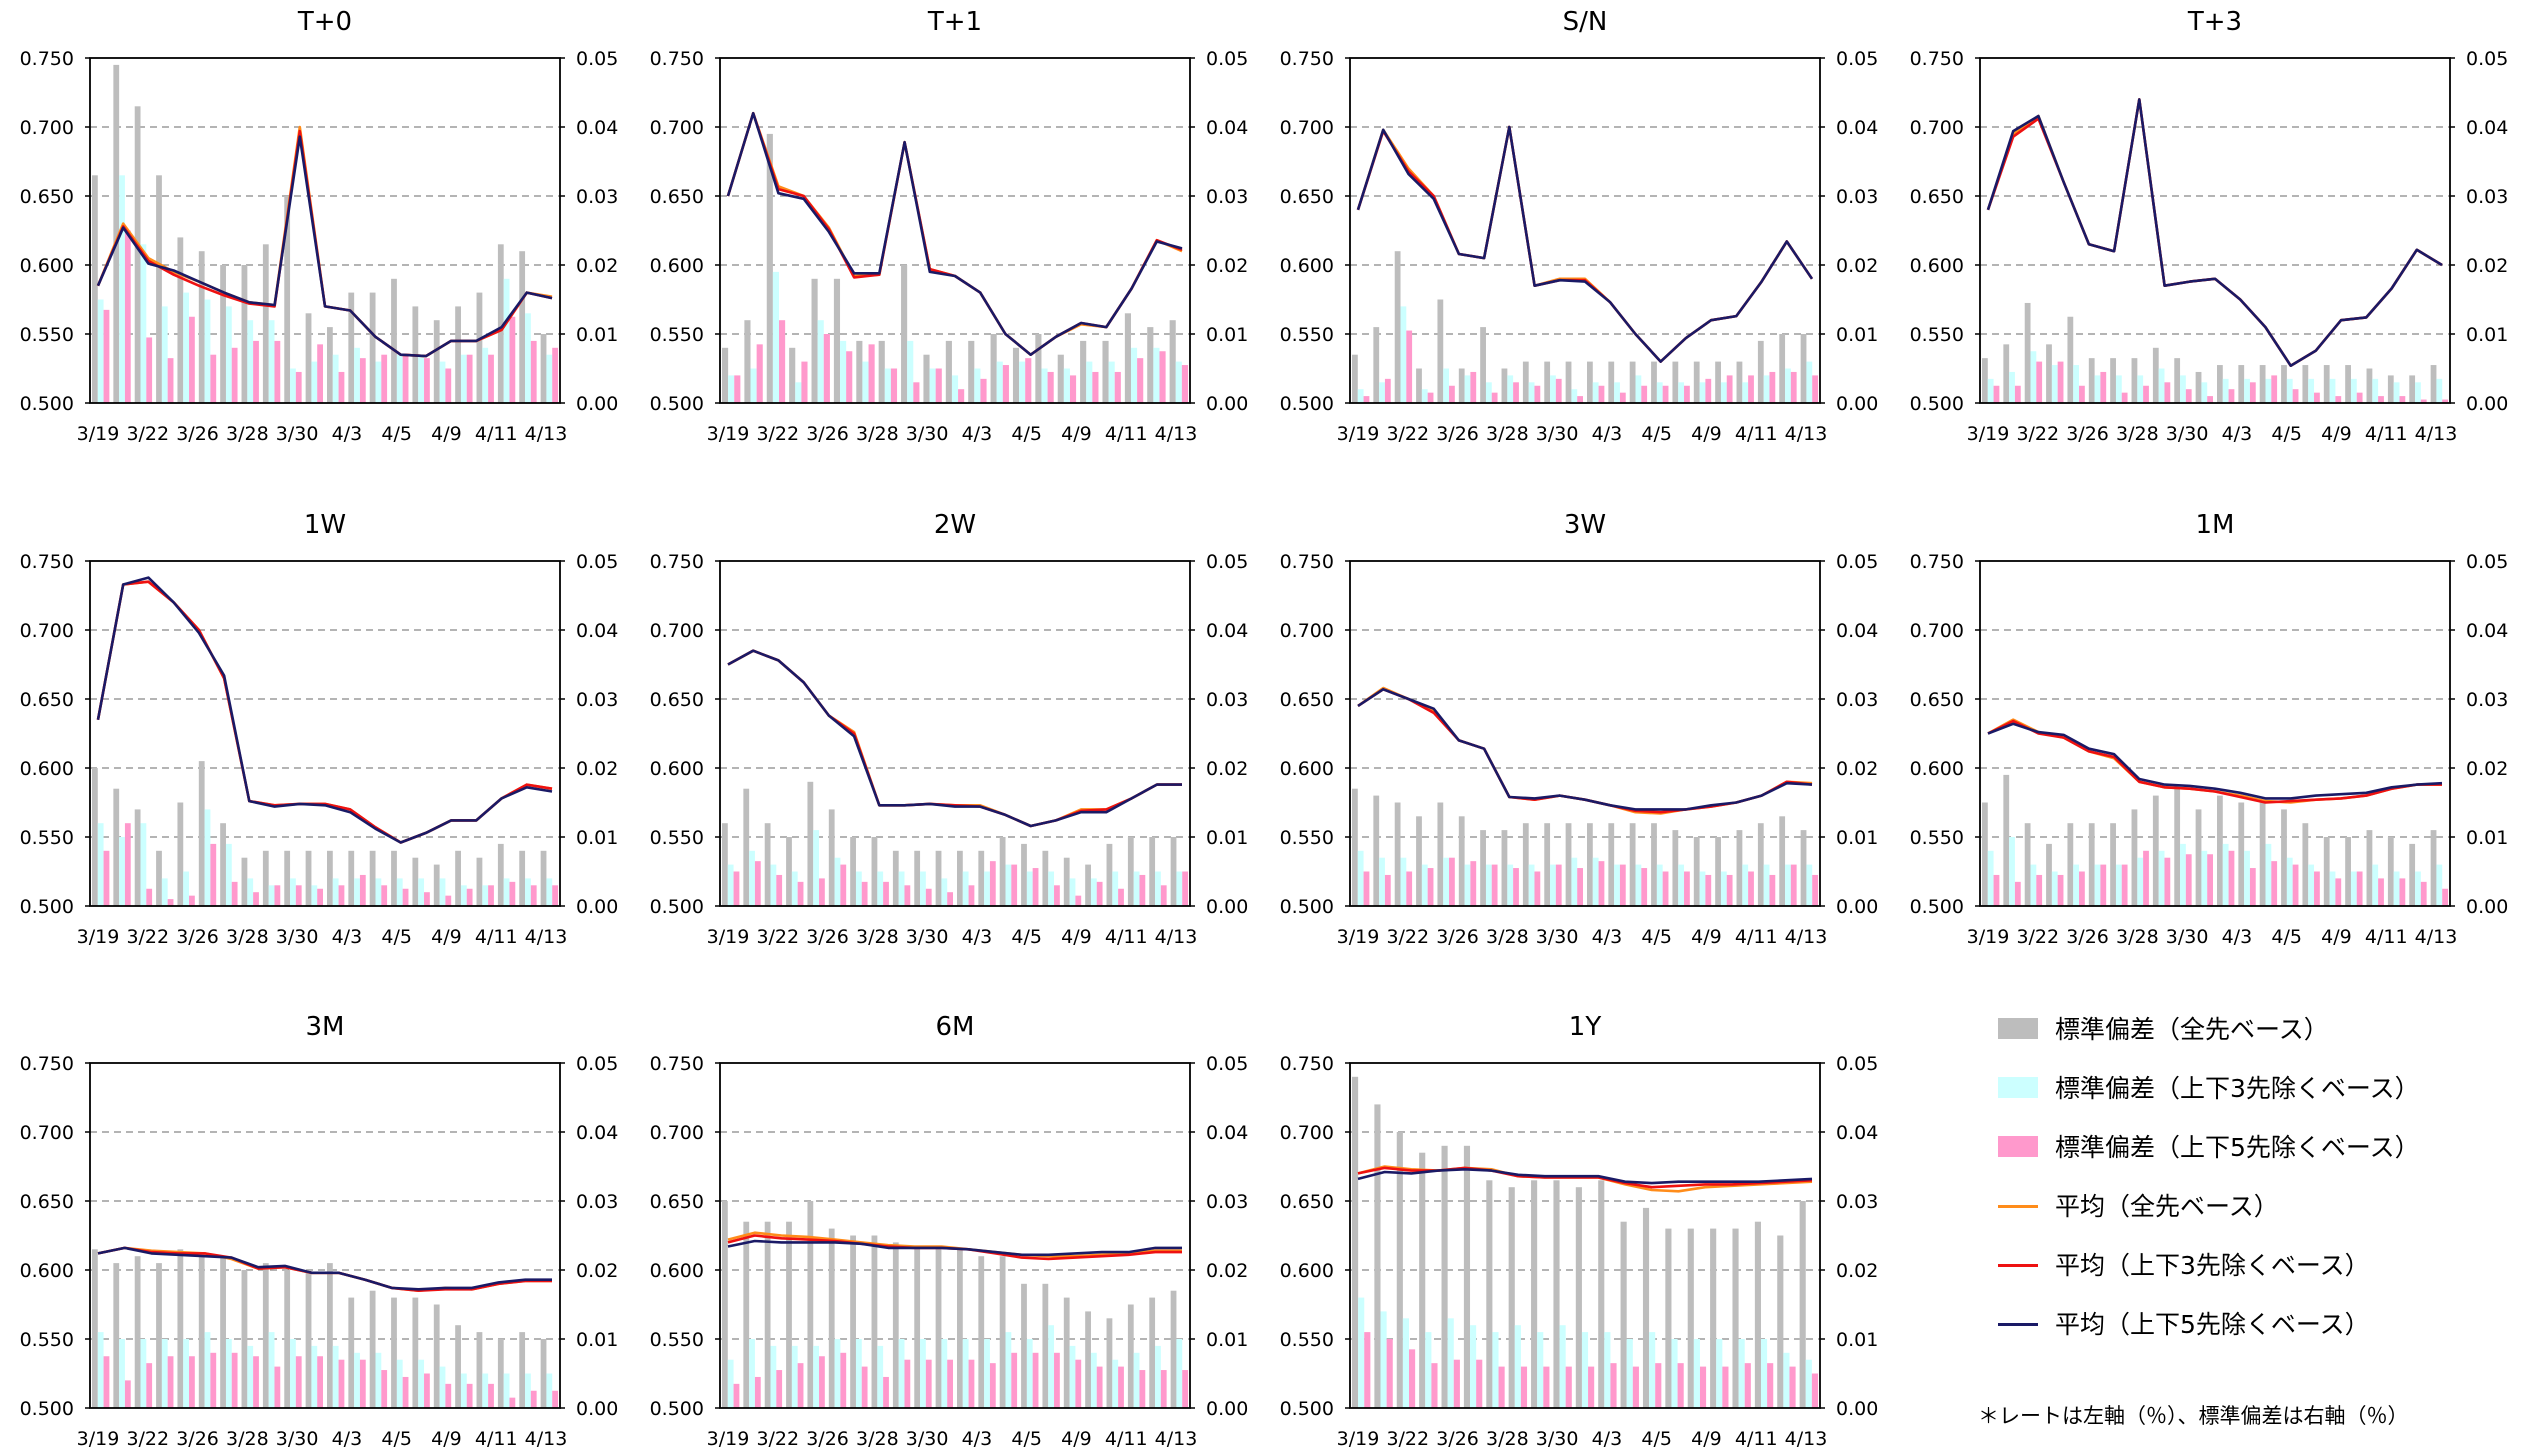  Describe the element at coordinates (1076, 434) in the screenshot. I see `x-tick-label: 4/9` at that location.